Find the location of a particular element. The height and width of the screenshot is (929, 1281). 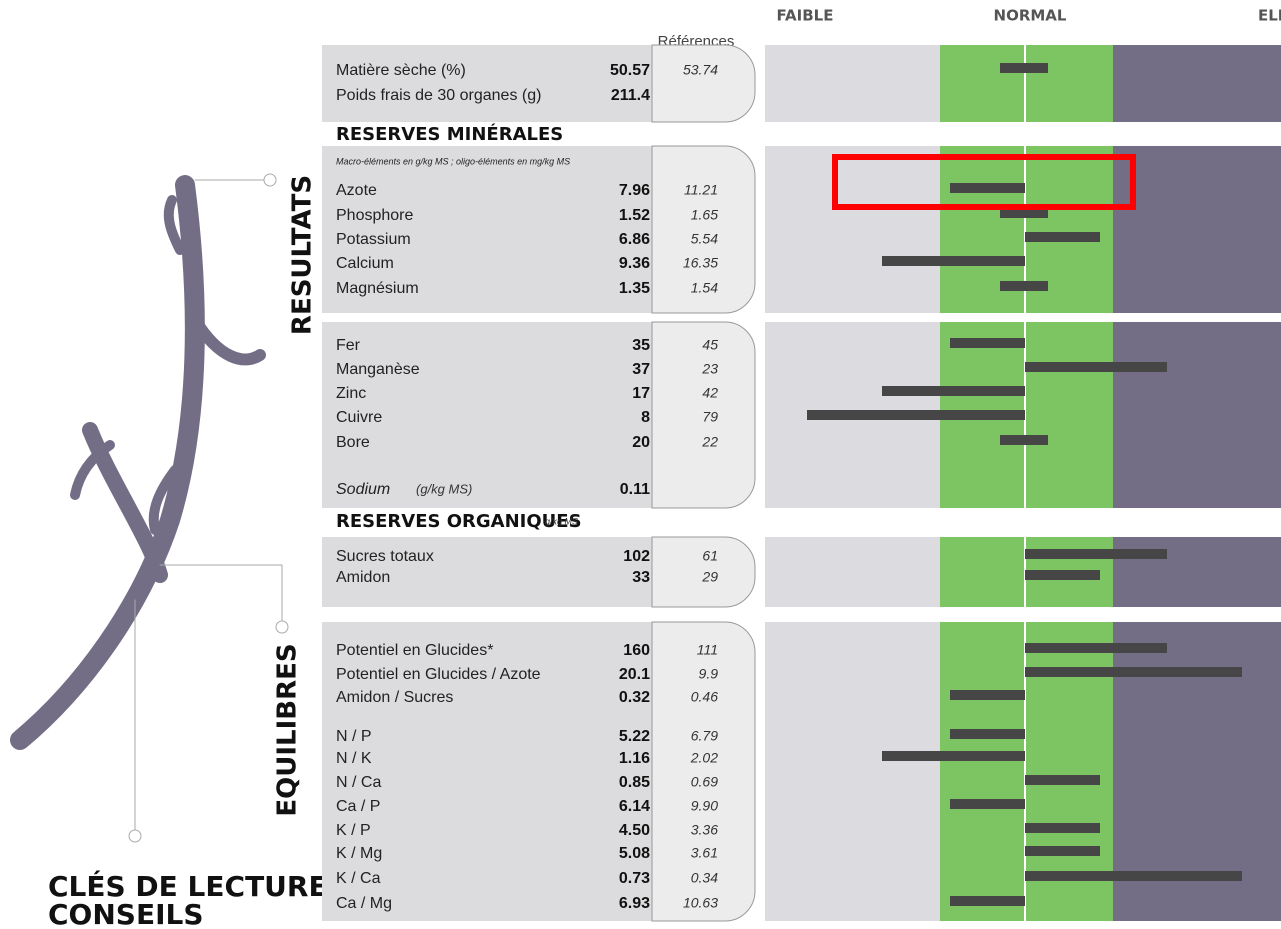

row-label: Amidon is located at coordinates (363, 577).